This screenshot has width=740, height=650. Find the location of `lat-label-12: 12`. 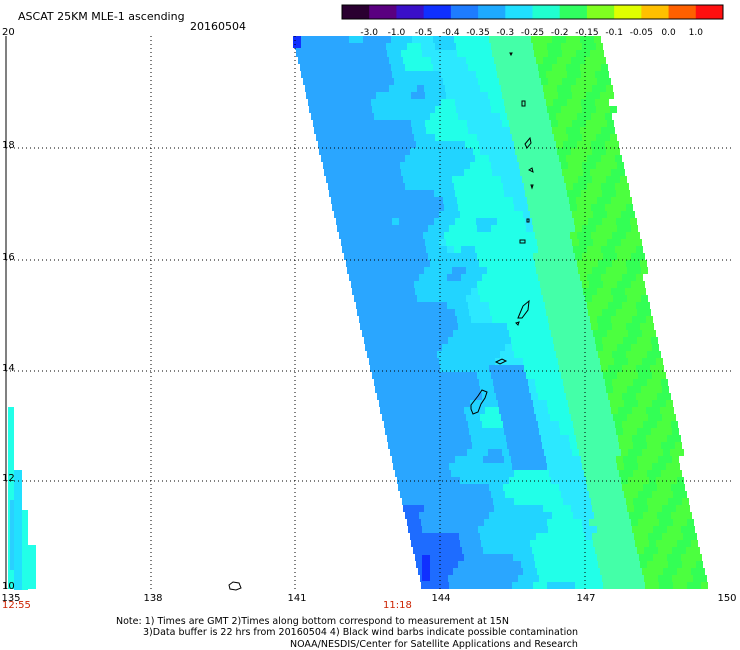

lat-label-12: 12 is located at coordinates (8, 478).